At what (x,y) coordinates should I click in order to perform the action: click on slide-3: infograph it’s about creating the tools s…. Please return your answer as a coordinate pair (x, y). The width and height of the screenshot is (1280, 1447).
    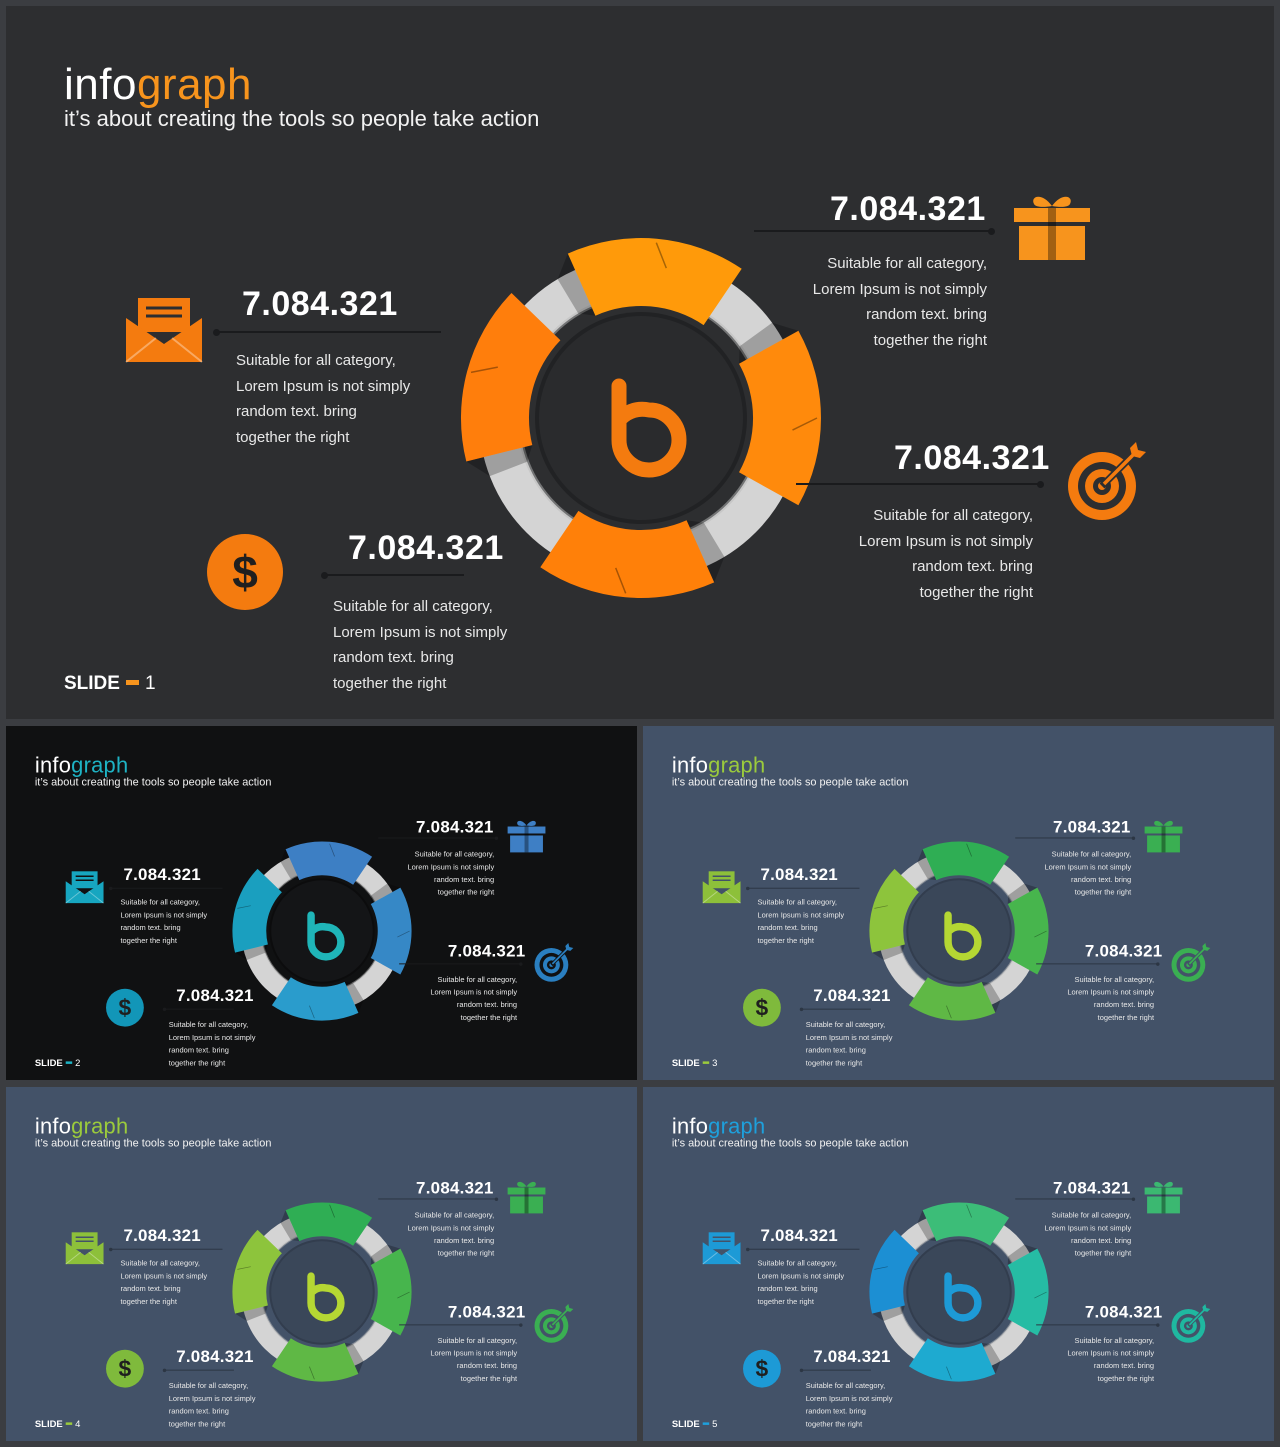
    Looking at the image, I should click on (958, 903).